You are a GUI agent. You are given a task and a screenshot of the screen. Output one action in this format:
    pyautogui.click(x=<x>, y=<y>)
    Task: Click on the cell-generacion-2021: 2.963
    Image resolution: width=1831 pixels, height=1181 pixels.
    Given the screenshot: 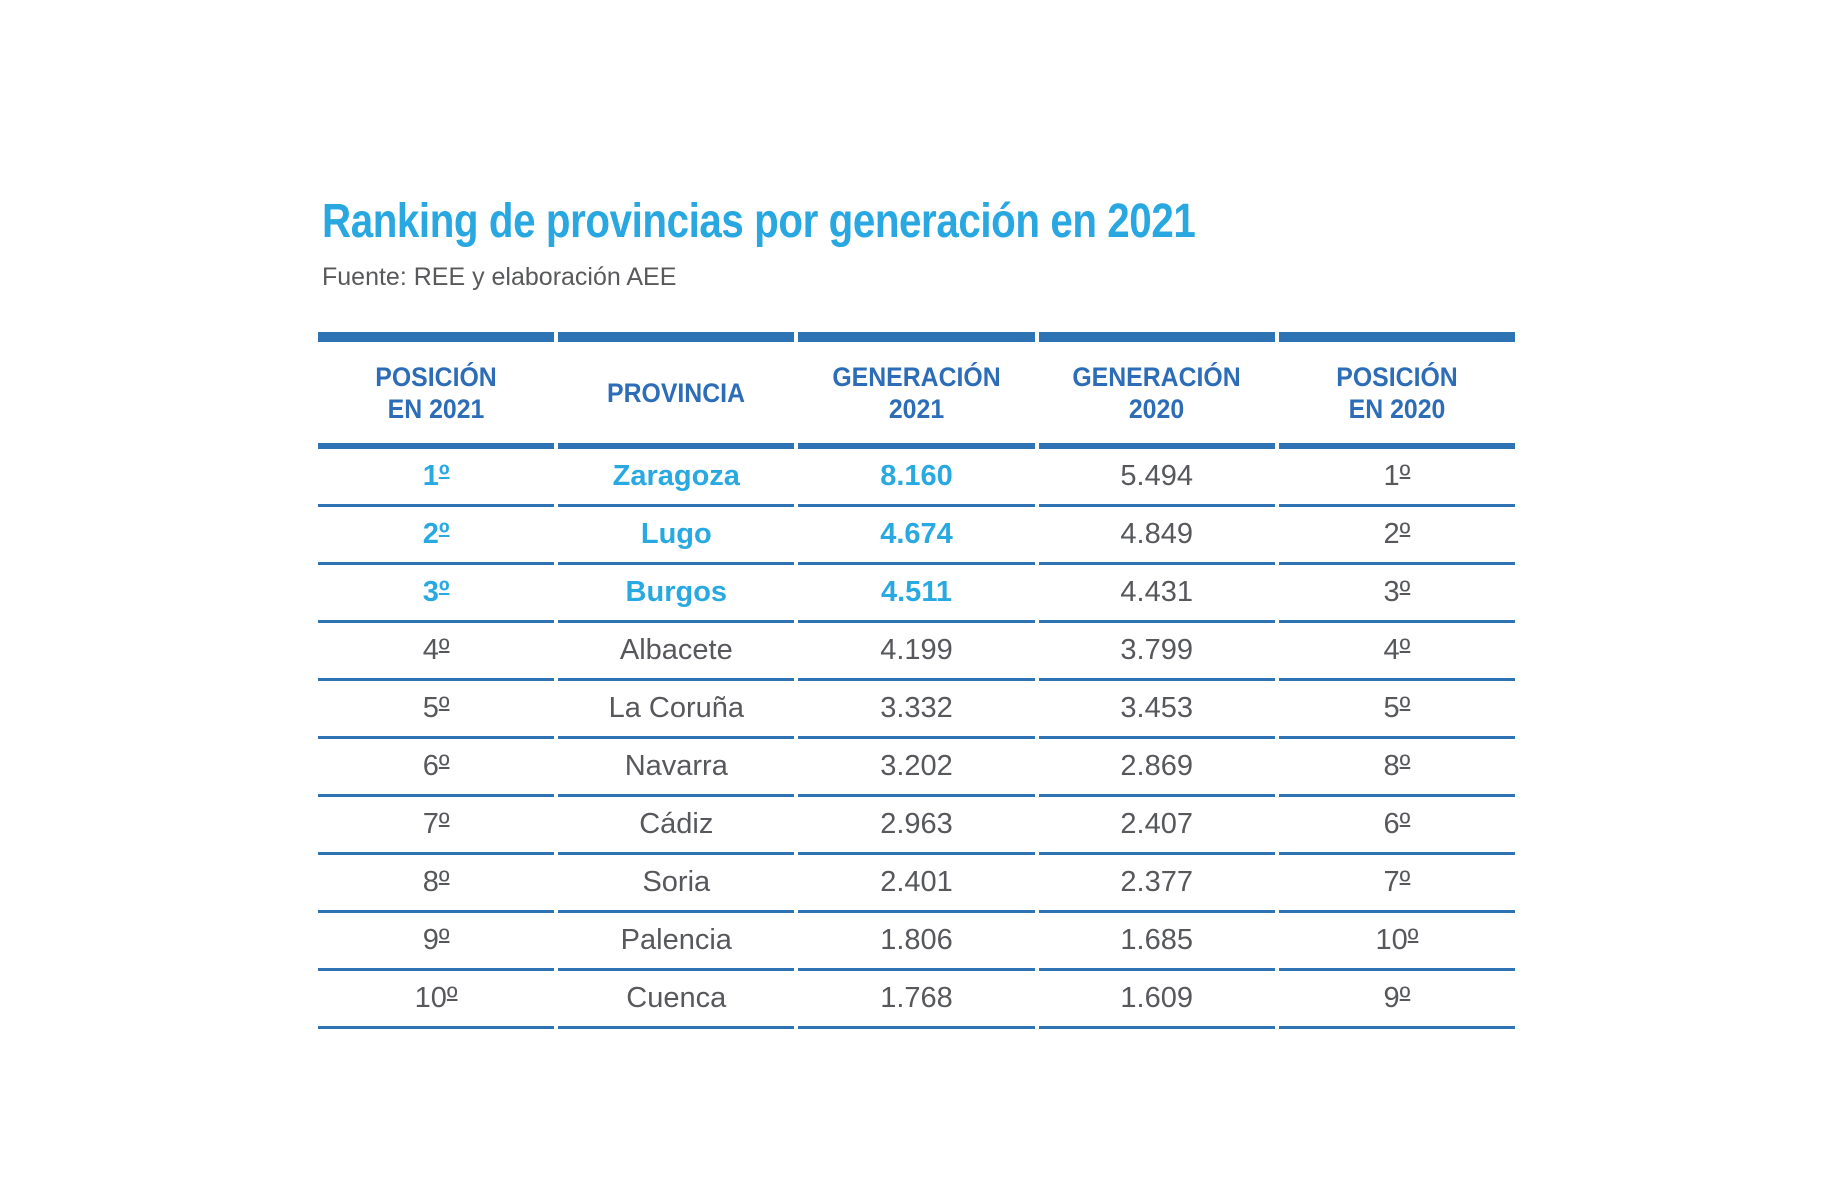 What is the action you would take?
    pyautogui.click(x=916, y=826)
    